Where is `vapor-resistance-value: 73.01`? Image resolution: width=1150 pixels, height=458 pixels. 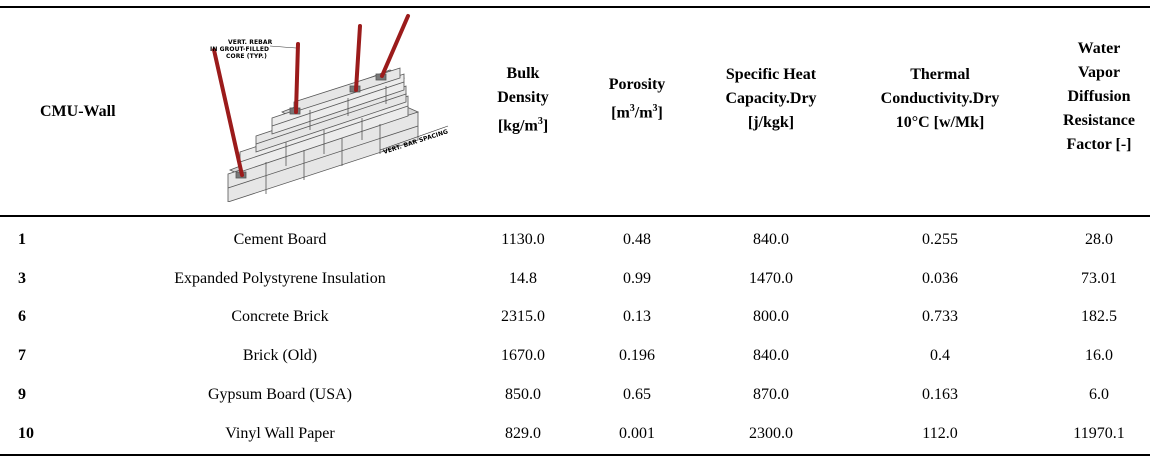
vapor-resistance-value: 73.01 is located at coordinates (1099, 278).